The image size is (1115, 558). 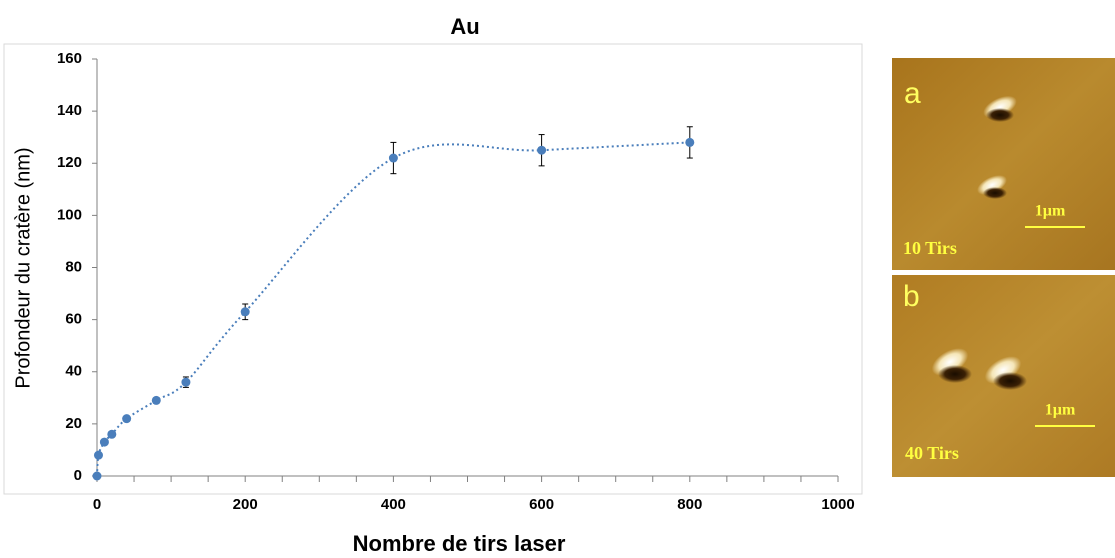 What do you see at coordinates (911, 296) in the screenshot?
I see `panel-letter: b` at bounding box center [911, 296].